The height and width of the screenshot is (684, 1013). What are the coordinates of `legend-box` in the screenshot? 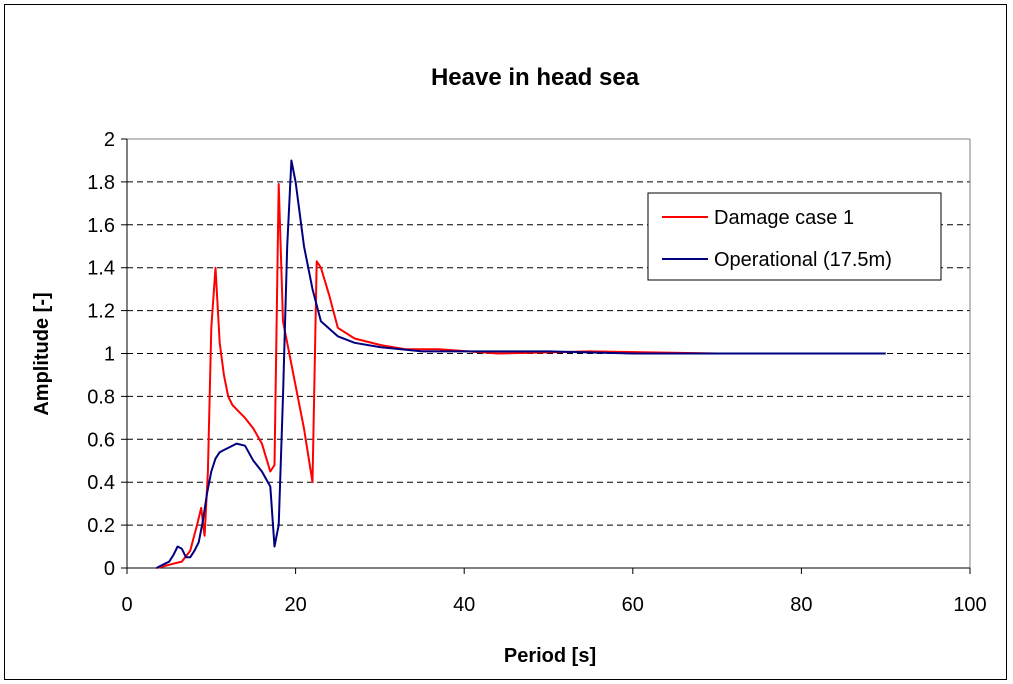 It's located at (794, 236).